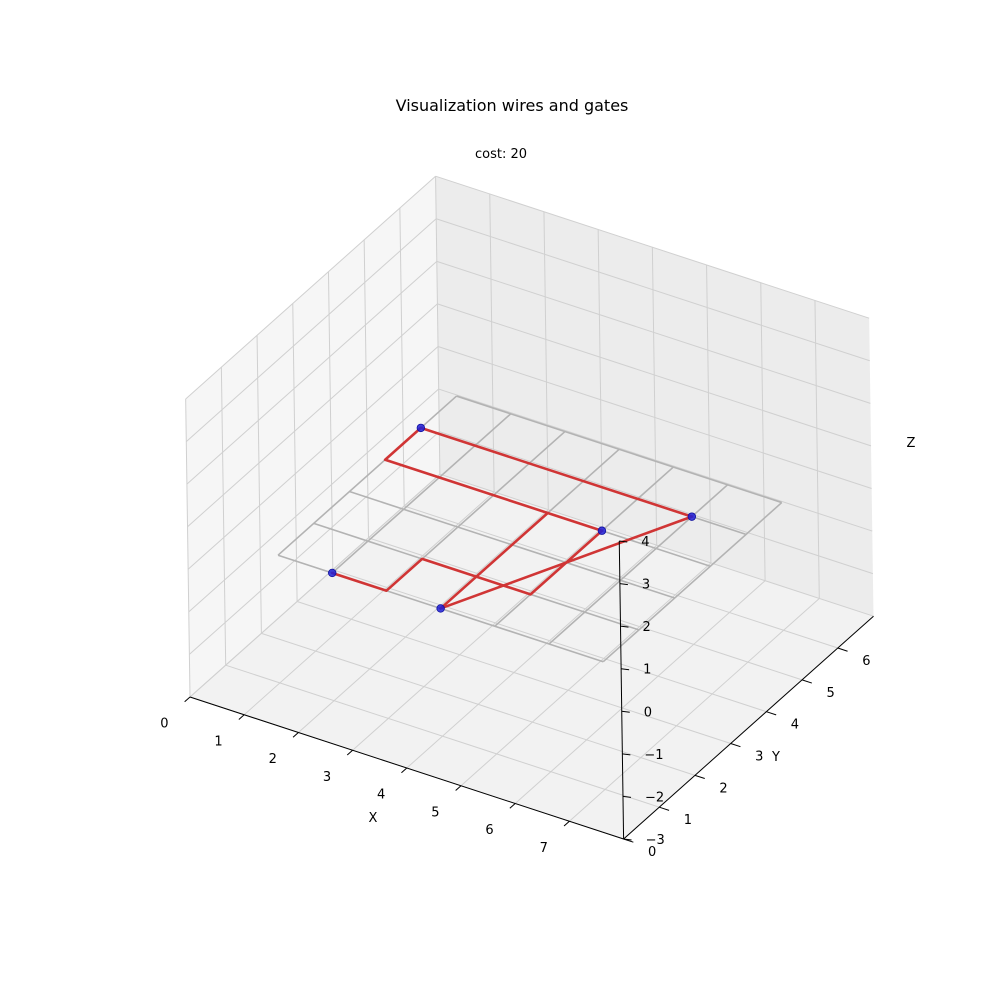 The height and width of the screenshot is (1000, 1000). I want to click on wires, so click(512, 518).